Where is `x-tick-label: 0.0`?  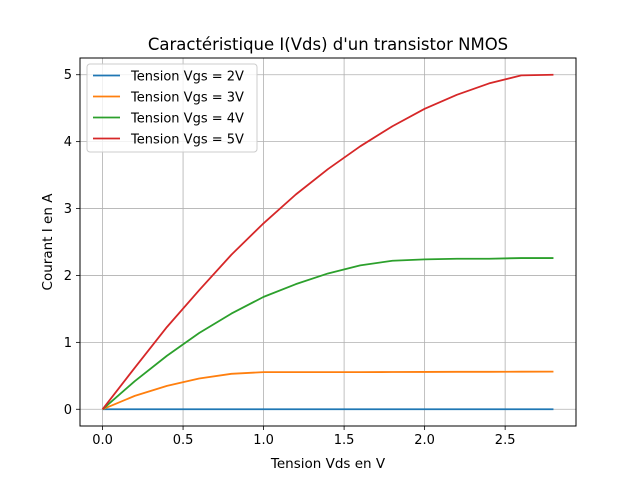
x-tick-label: 0.0 is located at coordinates (102, 440).